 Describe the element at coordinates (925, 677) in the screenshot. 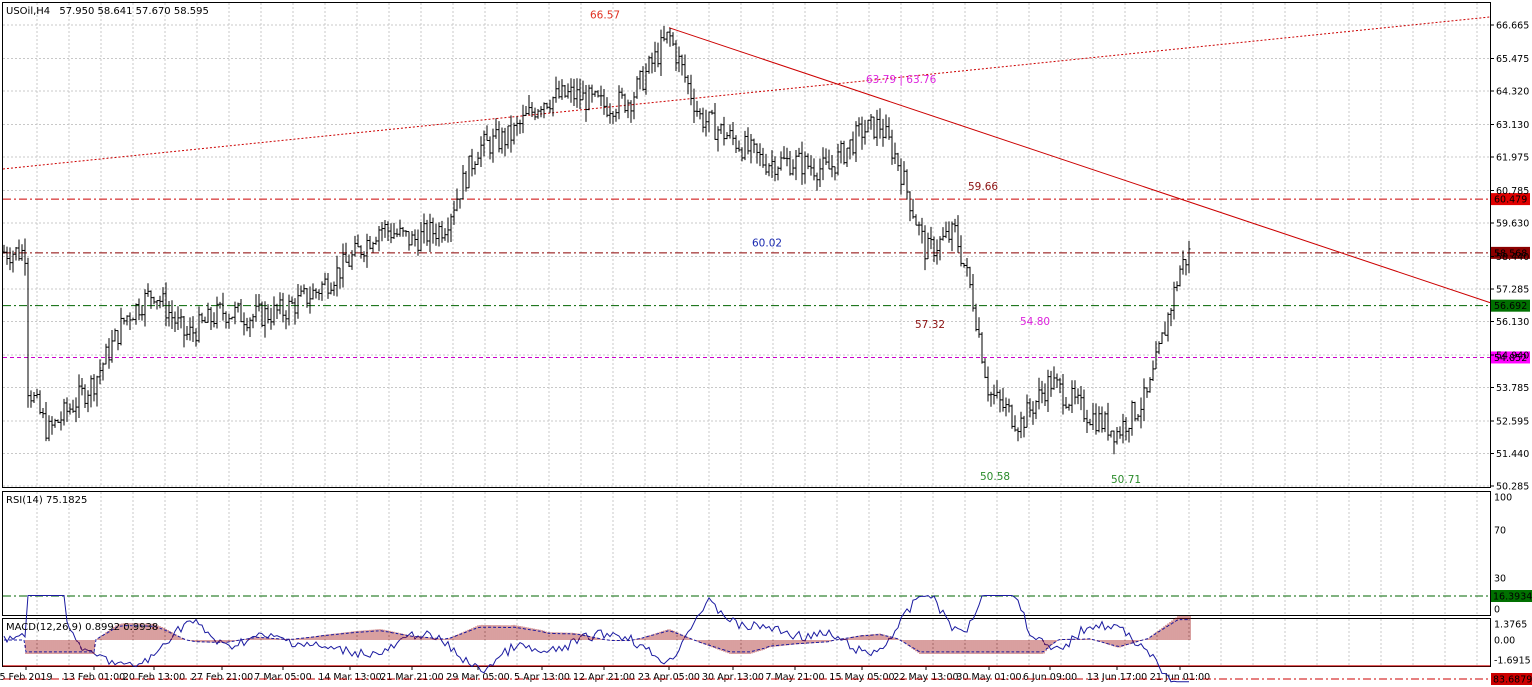

I see `time-tick-label: 22 May 13:00` at that location.